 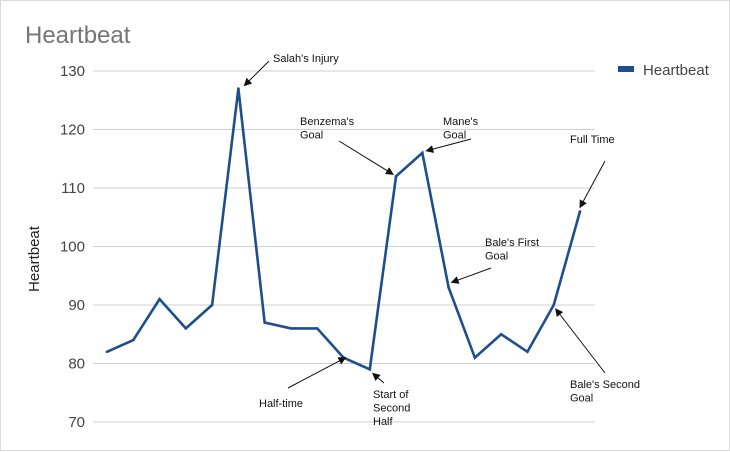 I want to click on annotation: Start of Second Half, so click(x=391, y=400).